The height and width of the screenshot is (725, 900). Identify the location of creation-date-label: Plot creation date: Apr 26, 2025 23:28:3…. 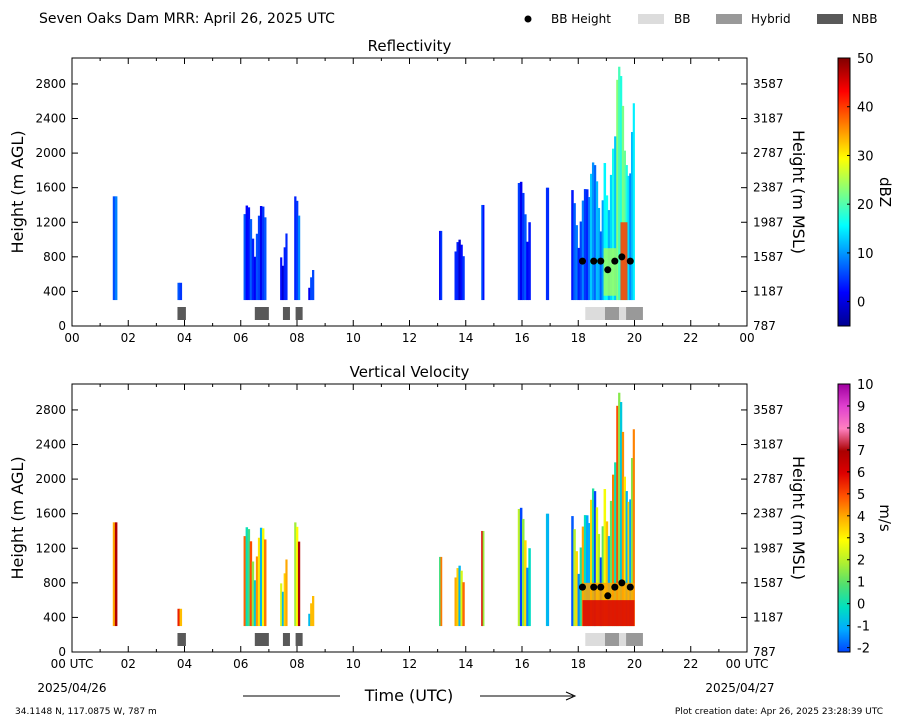
(779, 712).